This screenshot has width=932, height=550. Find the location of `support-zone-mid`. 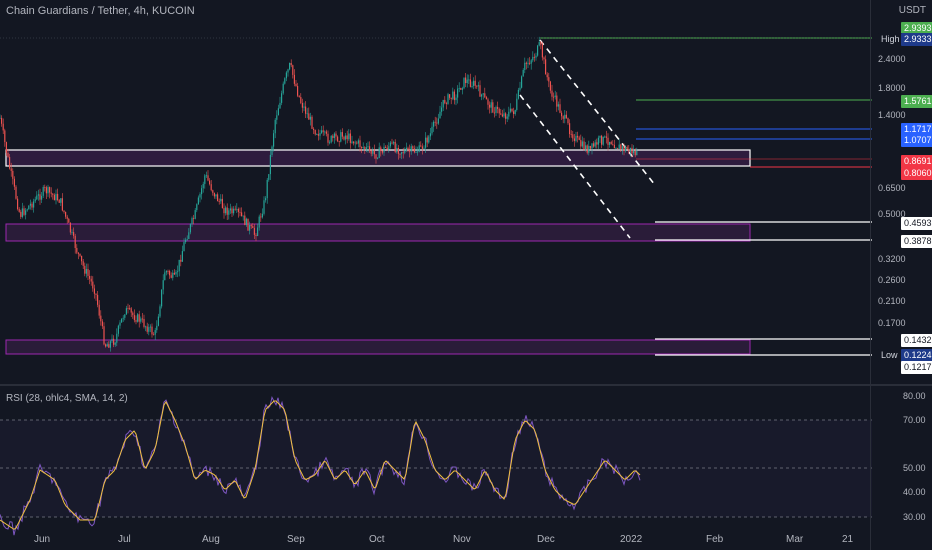

support-zone-mid is located at coordinates (378, 232).